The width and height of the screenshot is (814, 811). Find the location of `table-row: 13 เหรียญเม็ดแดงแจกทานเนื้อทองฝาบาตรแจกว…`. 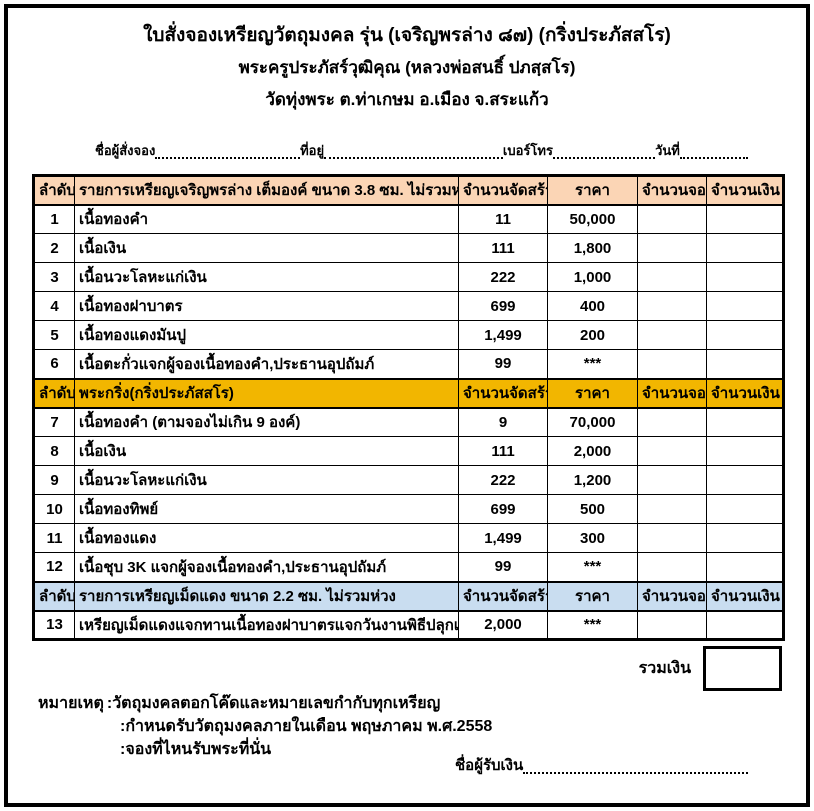

table-row: 13 เหรียญเม็ดแดงแจกทานเนื้อทองฝาบาตรแจกว… is located at coordinates (408, 625).